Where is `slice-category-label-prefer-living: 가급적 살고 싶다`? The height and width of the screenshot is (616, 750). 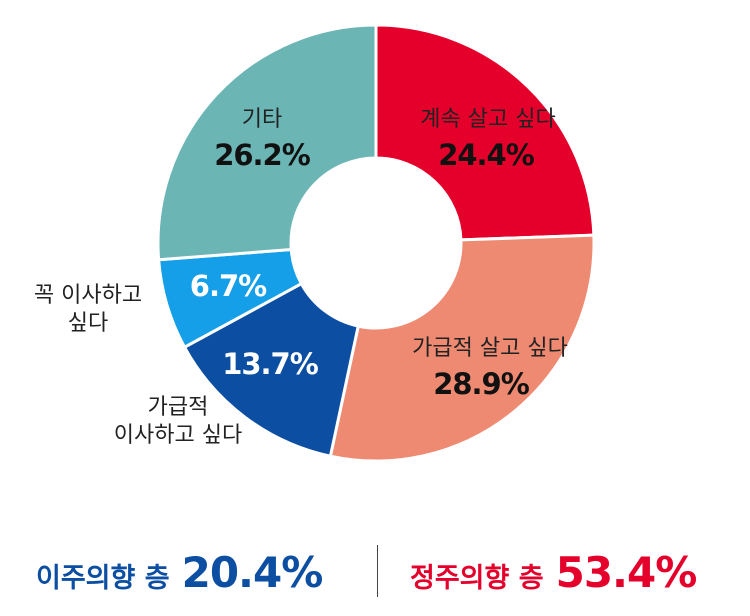 slice-category-label-prefer-living: 가급적 살고 싶다 is located at coordinates (490, 348).